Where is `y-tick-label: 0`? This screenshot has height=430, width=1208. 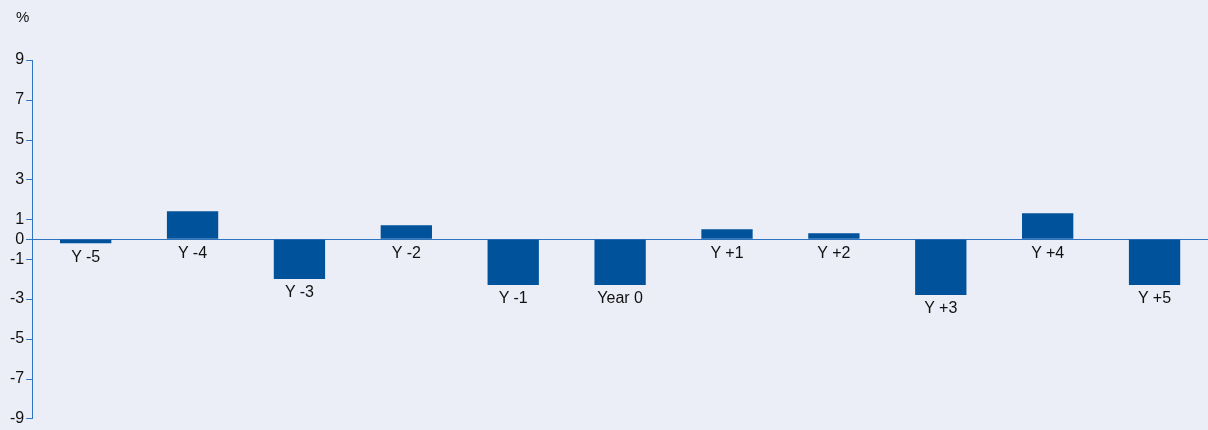 y-tick-label: 0 is located at coordinates (20, 238).